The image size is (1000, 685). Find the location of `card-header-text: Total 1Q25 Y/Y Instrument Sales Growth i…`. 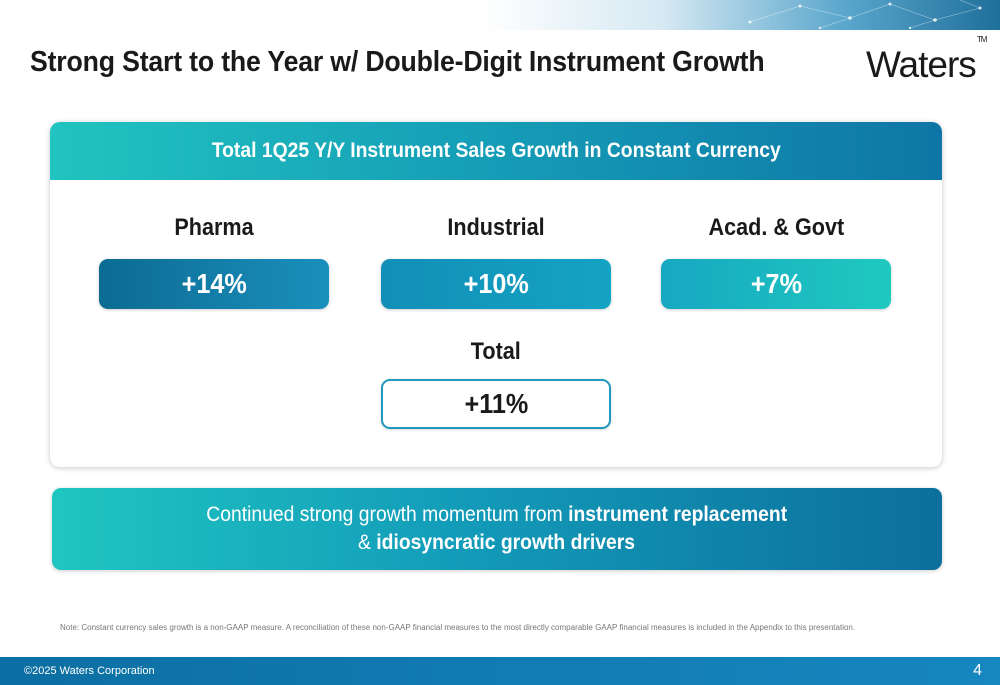

card-header-text: Total 1Q25 Y/Y Instrument Sales Growth i… is located at coordinates (496, 150).